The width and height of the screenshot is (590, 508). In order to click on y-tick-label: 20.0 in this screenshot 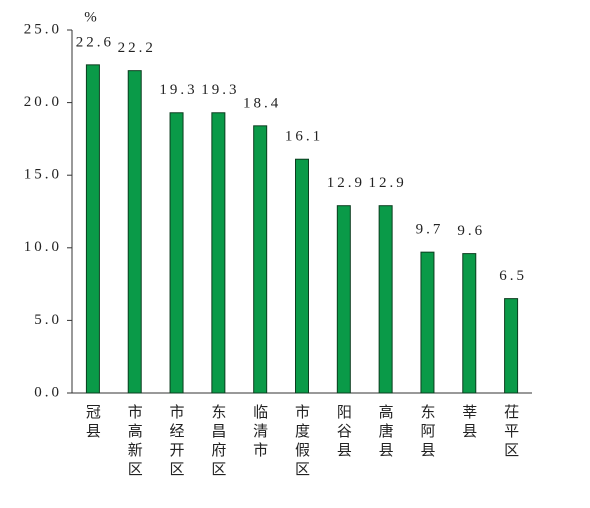, I will do `click(43, 102)`.